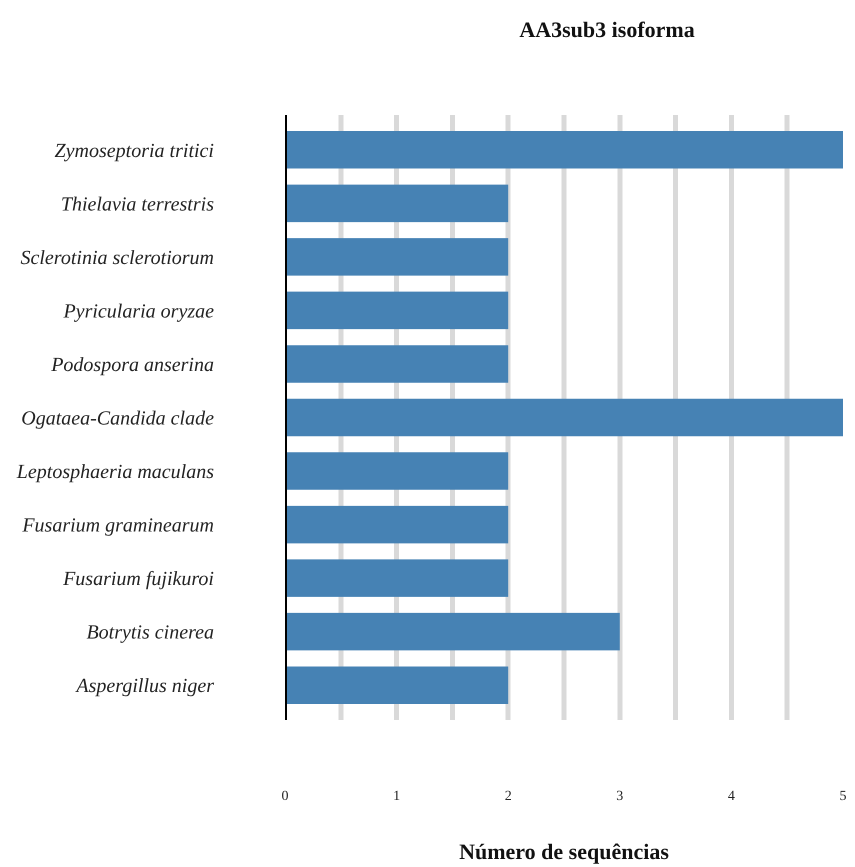 The width and height of the screenshot is (855, 867). Describe the element at coordinates (150, 633) in the screenshot. I see `y-tick-label: Botrytis cinerea` at that location.